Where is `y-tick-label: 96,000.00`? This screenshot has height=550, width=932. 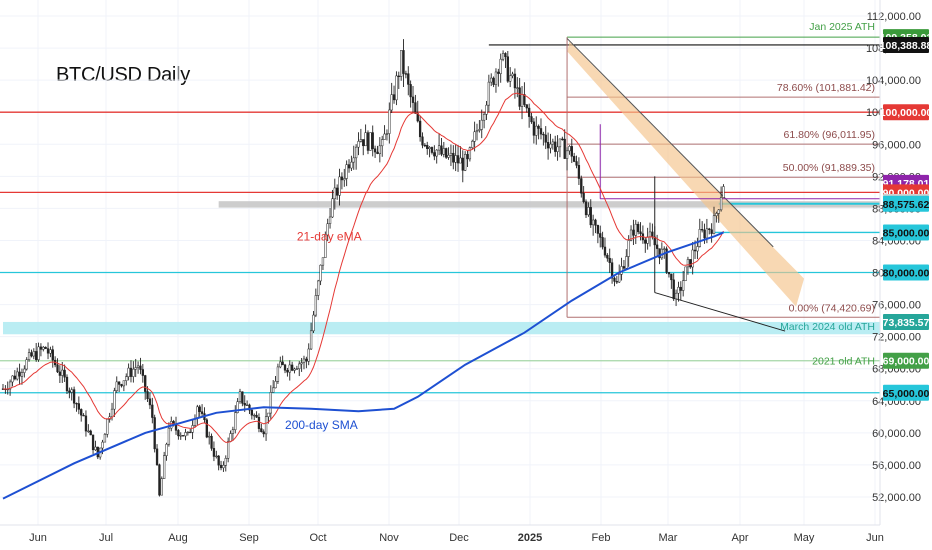 y-tick-label: 96,000.00 is located at coordinates (896, 145).